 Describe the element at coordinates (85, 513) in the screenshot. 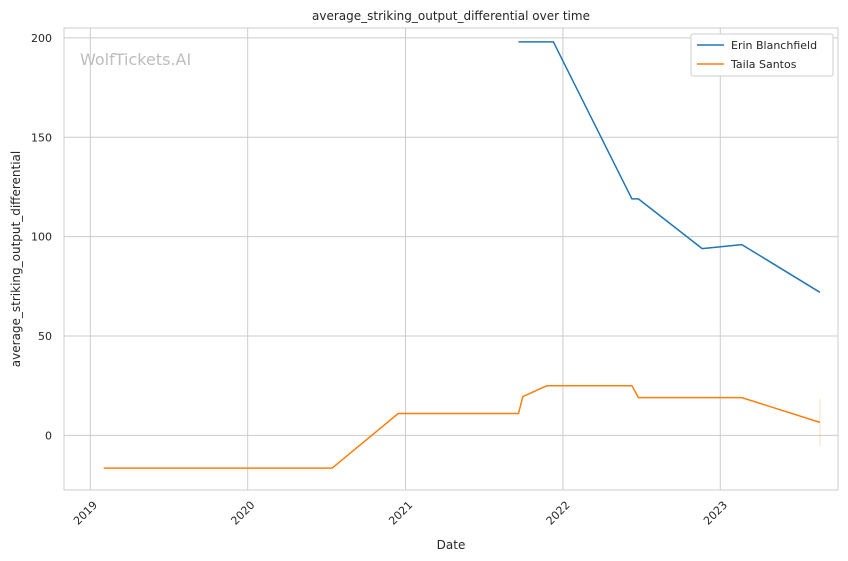

I see `x-tick-label: 2019` at that location.